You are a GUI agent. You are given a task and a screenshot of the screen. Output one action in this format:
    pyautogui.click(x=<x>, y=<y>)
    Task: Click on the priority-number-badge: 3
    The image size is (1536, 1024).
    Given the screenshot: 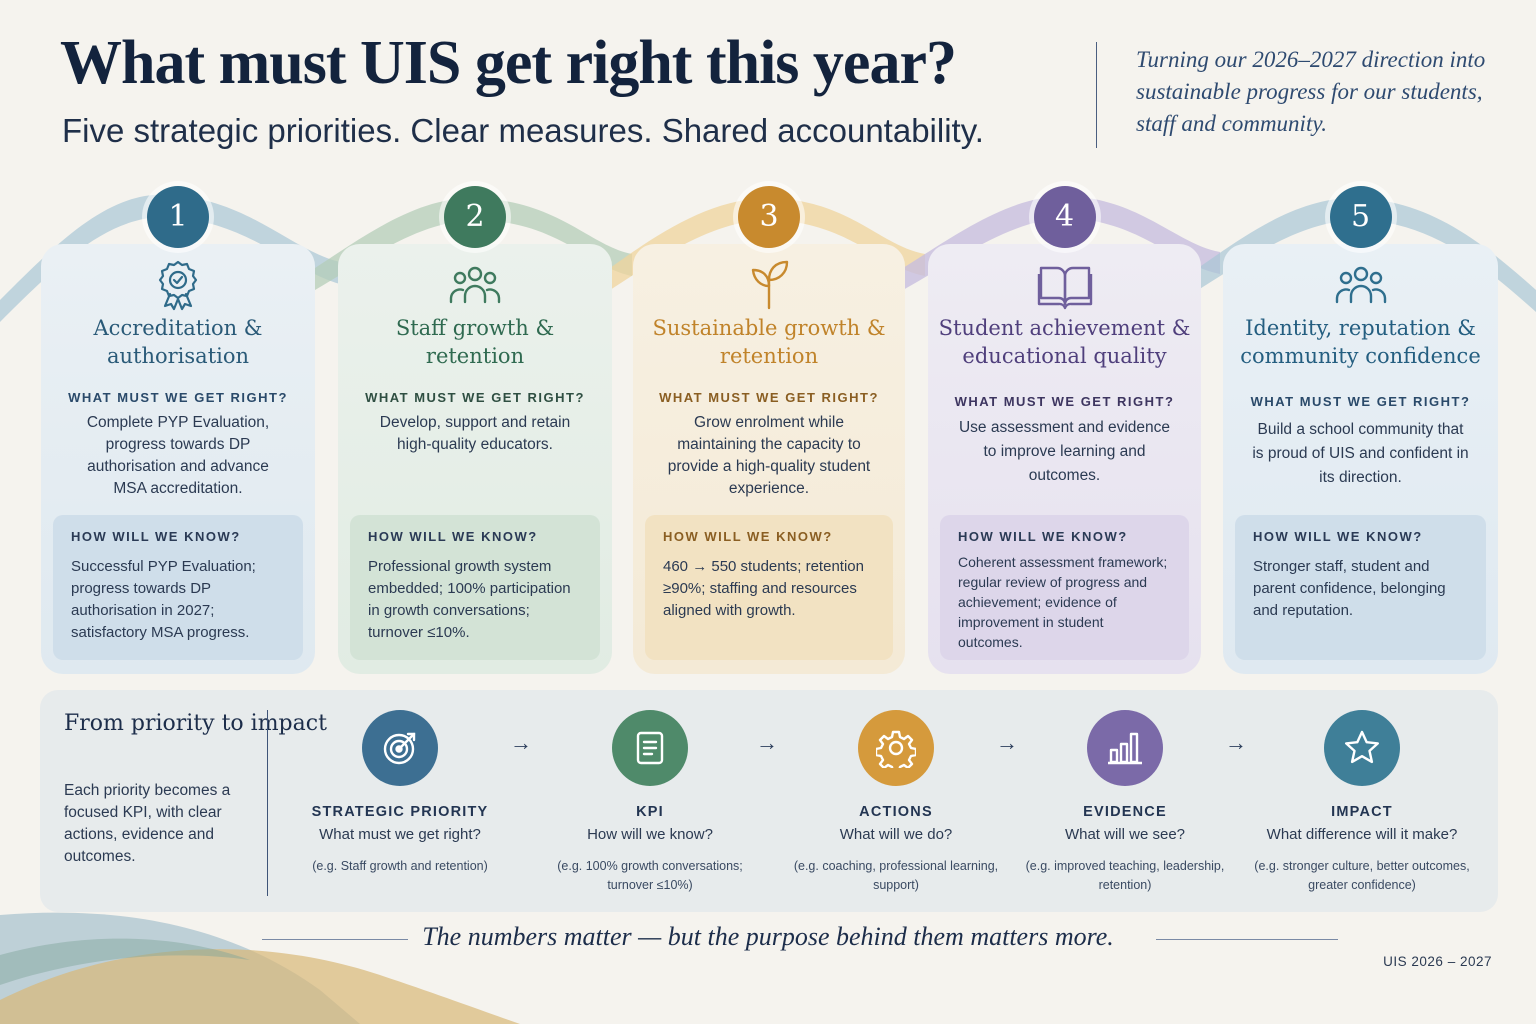 What is the action you would take?
    pyautogui.click(x=769, y=217)
    